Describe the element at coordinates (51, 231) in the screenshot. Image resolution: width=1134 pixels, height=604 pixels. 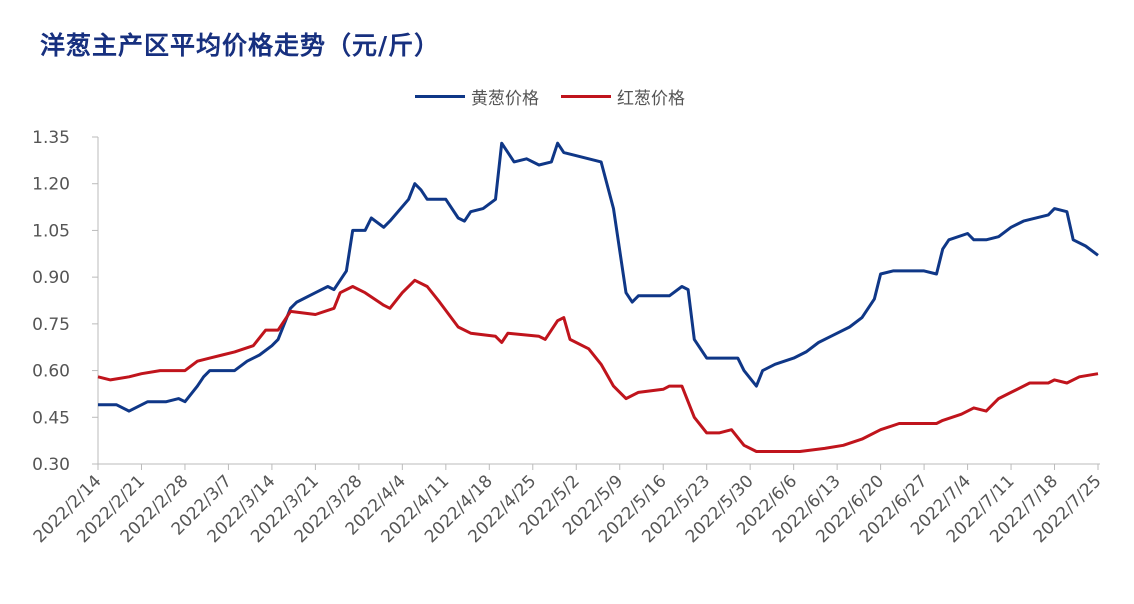
I see `y-tick-label: 1.05` at that location.